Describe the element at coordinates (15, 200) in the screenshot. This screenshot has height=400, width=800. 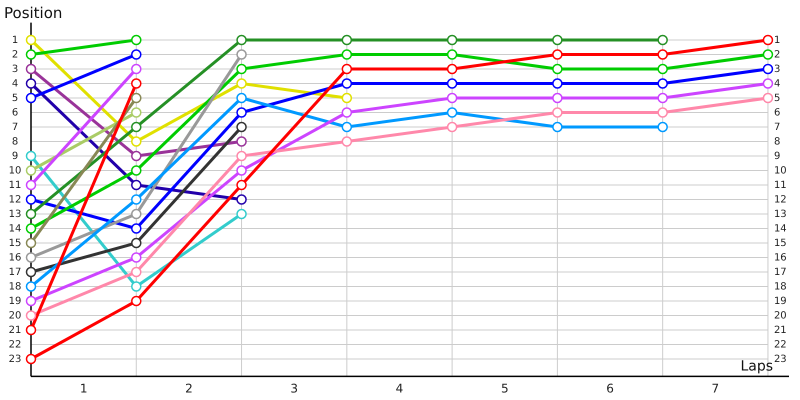
I see `y-tick-label: 12` at that location.